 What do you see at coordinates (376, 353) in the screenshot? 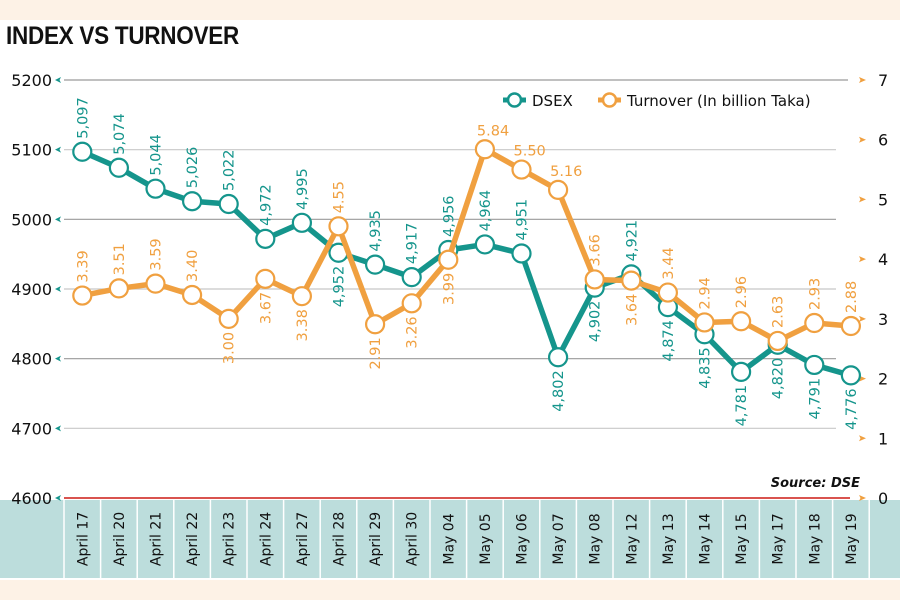
I see `data-label-turnover: 2.91` at bounding box center [376, 353].